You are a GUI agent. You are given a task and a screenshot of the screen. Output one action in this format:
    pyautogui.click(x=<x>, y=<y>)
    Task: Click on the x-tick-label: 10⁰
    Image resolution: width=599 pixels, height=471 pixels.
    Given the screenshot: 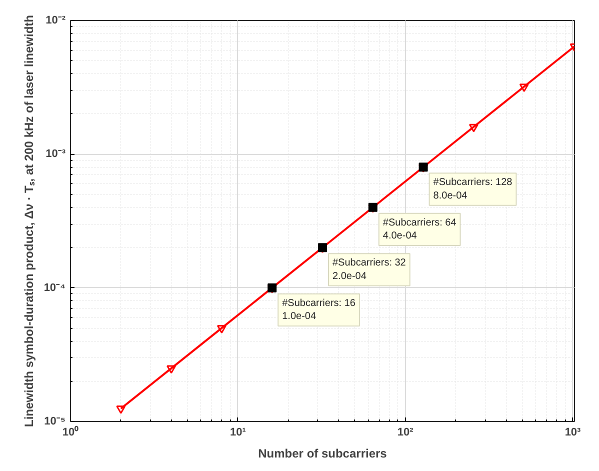 What is the action you would take?
    pyautogui.click(x=70, y=432)
    